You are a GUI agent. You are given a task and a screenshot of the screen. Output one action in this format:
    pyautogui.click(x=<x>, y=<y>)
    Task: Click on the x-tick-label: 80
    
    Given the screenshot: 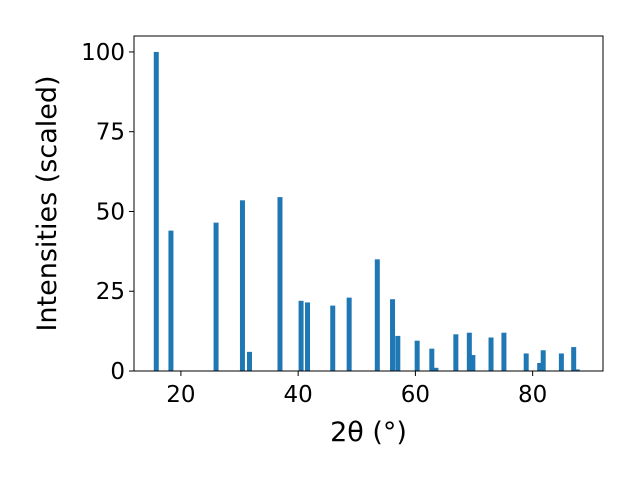 What is the action you would take?
    pyautogui.click(x=532, y=395)
    